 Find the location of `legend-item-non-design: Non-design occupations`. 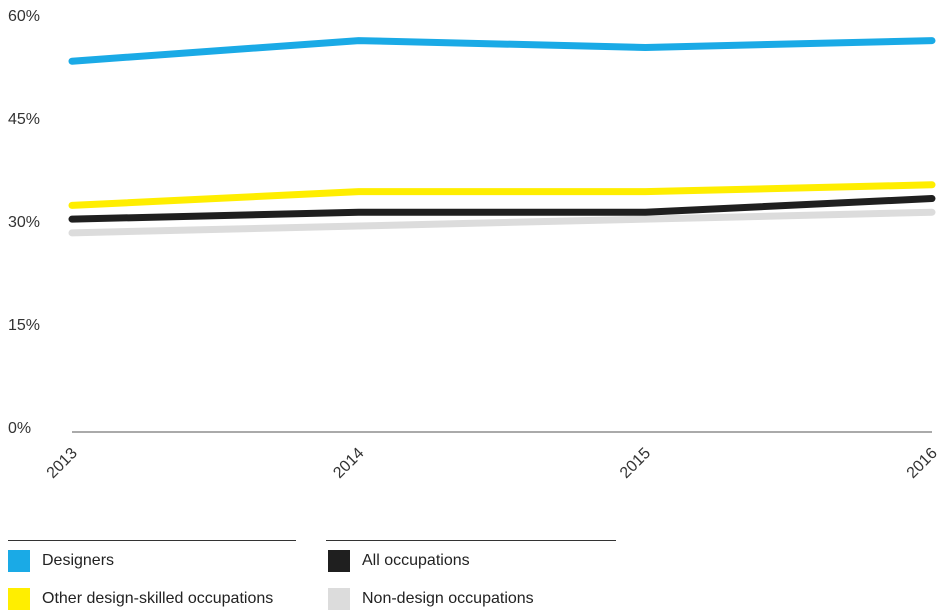

legend-item-non-design: Non-design occupations is located at coordinates (431, 599).